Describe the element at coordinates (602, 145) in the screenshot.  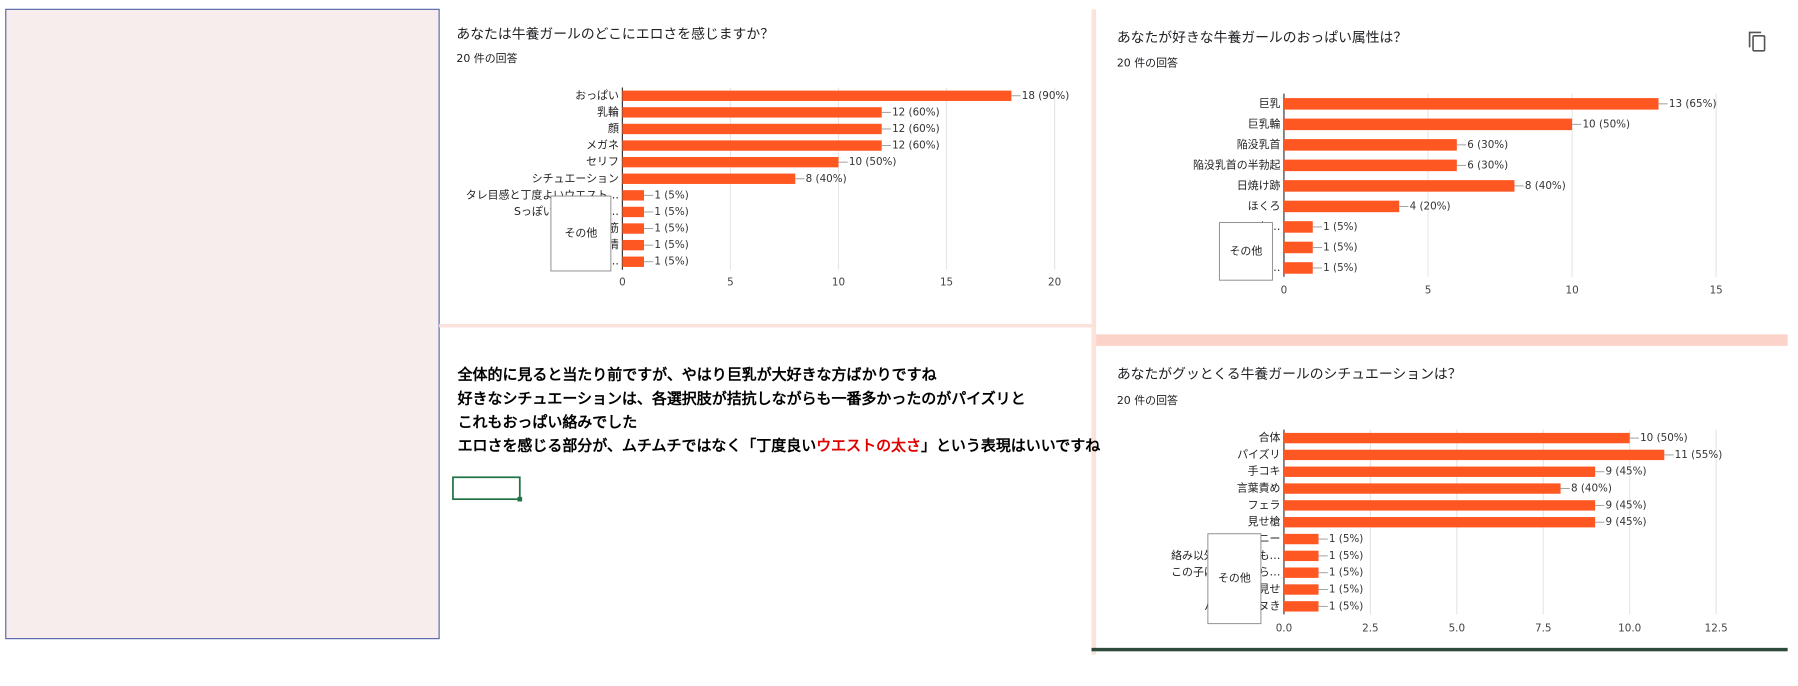
I see `category-label: メガネ` at that location.